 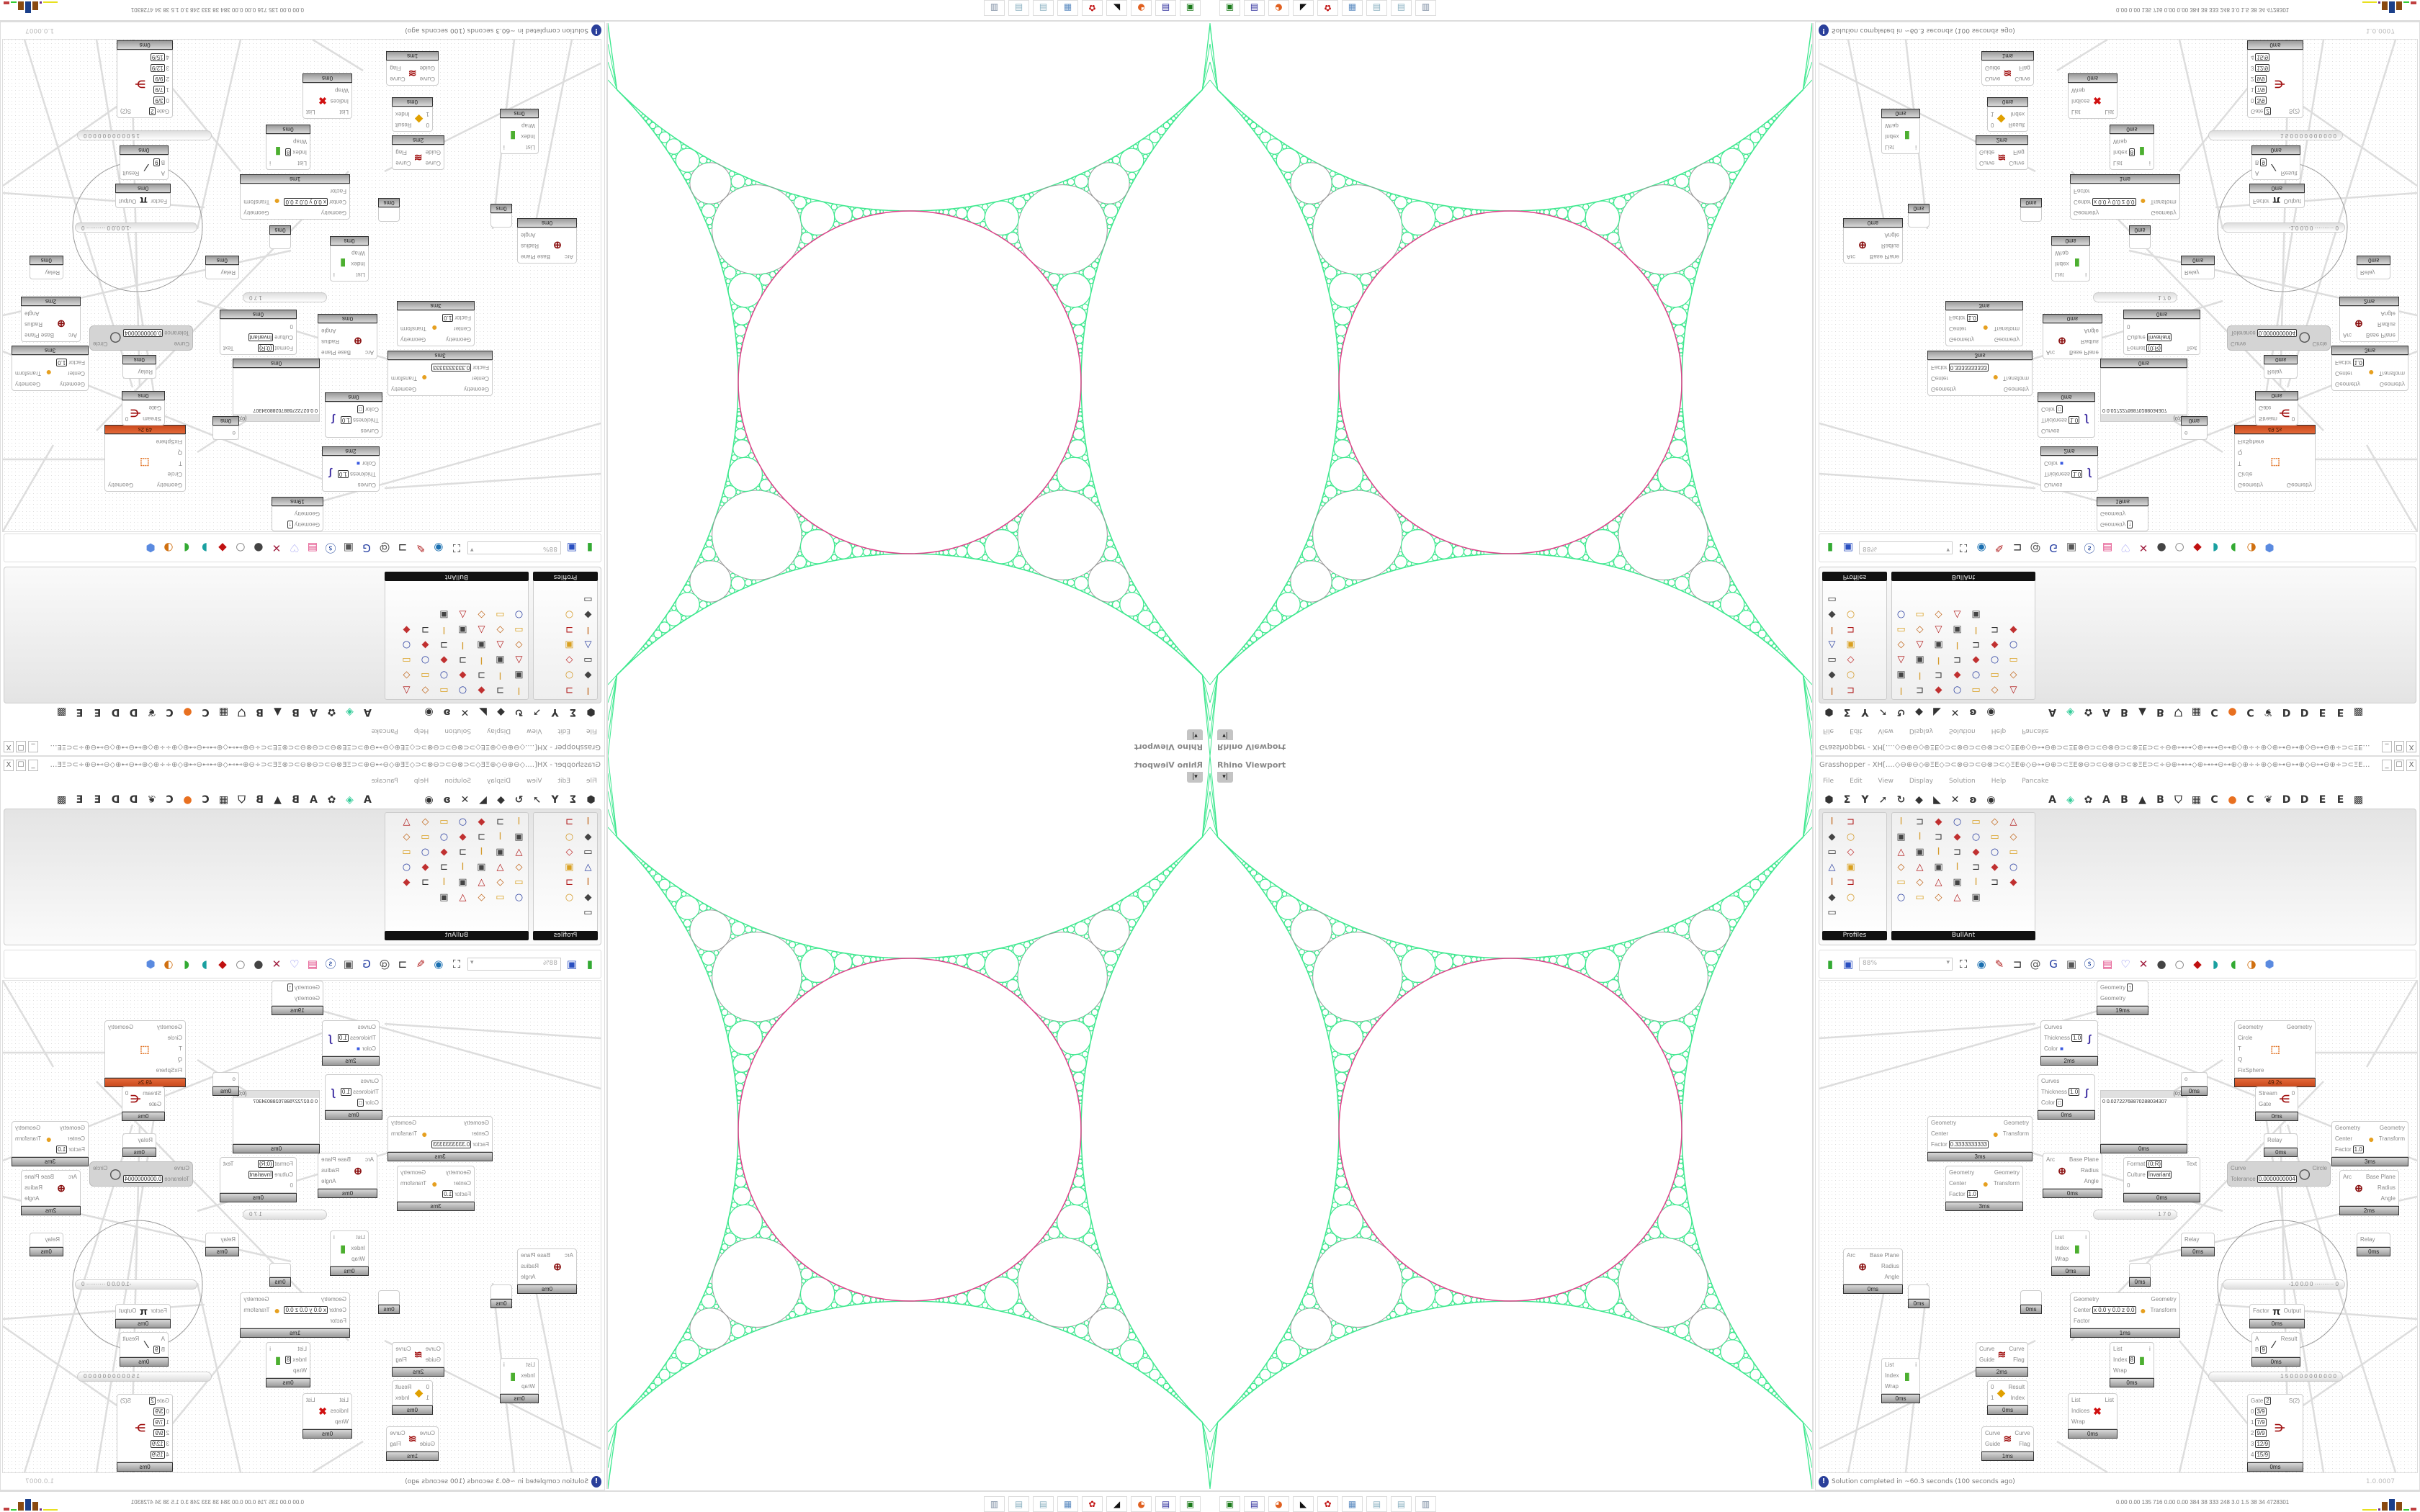 I want to click on wire-sphere-icon: ○, so click(x=2179, y=964).